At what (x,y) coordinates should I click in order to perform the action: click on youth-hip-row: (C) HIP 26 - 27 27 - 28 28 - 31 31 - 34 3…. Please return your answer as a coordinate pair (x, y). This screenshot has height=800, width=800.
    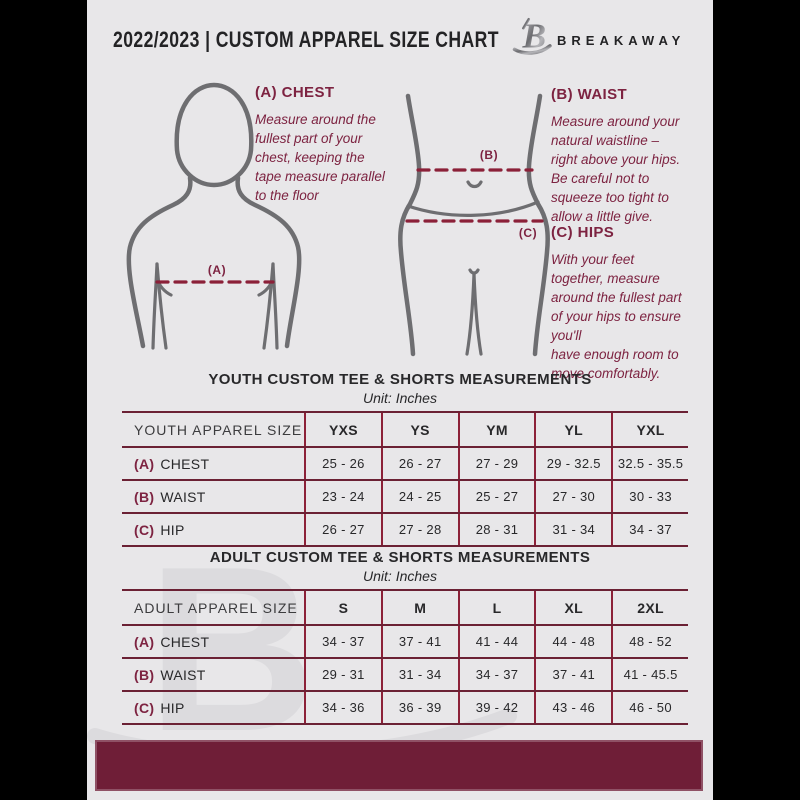
    Looking at the image, I should click on (405, 528).